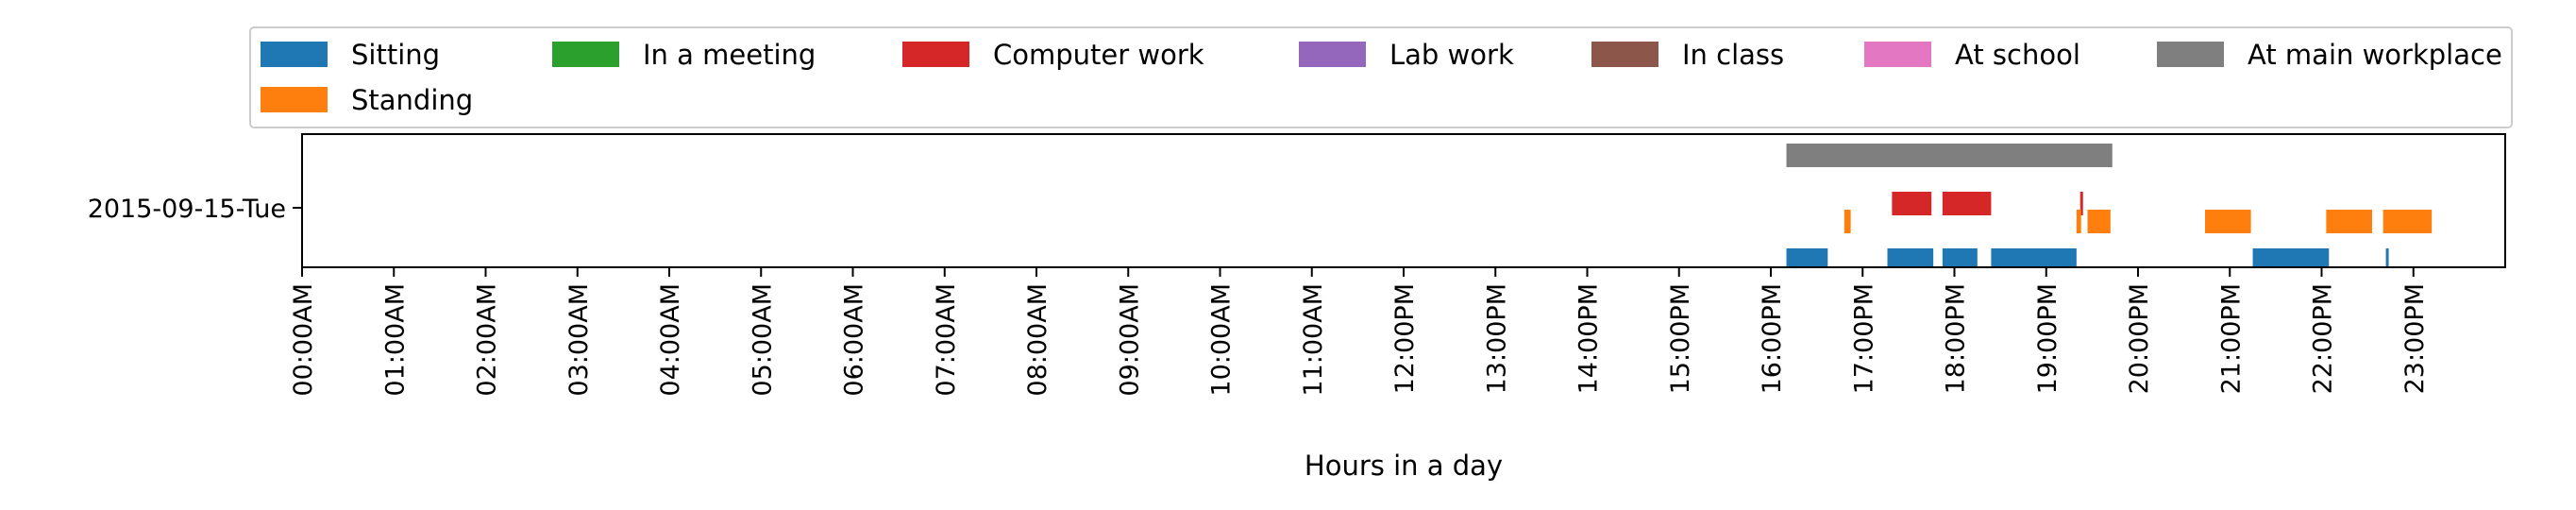  Describe the element at coordinates (1405, 338) in the screenshot. I see `x-tick-label: 12:00PM` at that location.